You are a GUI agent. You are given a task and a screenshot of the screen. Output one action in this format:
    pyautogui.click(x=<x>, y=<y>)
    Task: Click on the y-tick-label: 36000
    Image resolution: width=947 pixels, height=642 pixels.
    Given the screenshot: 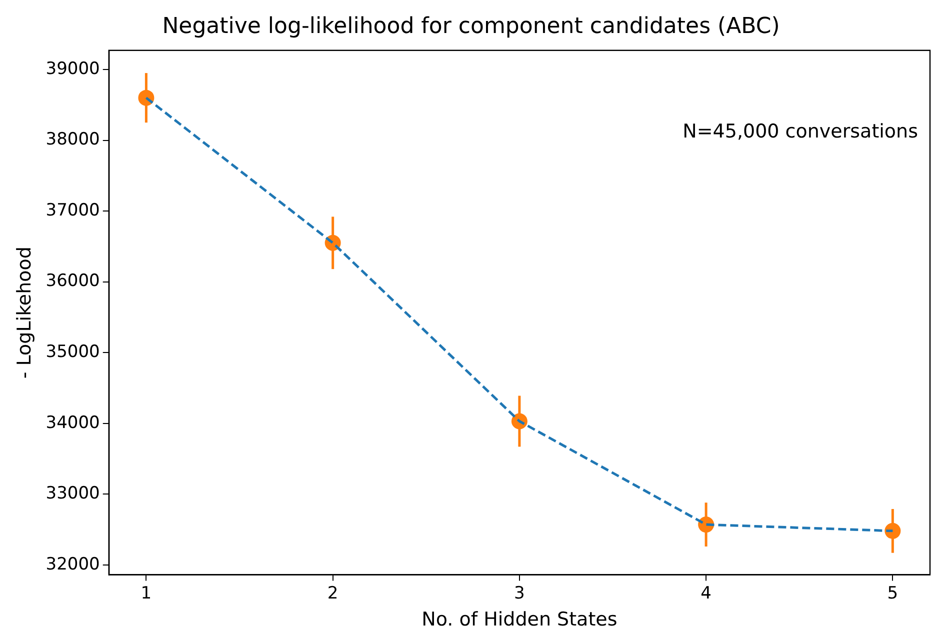 What is the action you would take?
    pyautogui.click(x=73, y=281)
    